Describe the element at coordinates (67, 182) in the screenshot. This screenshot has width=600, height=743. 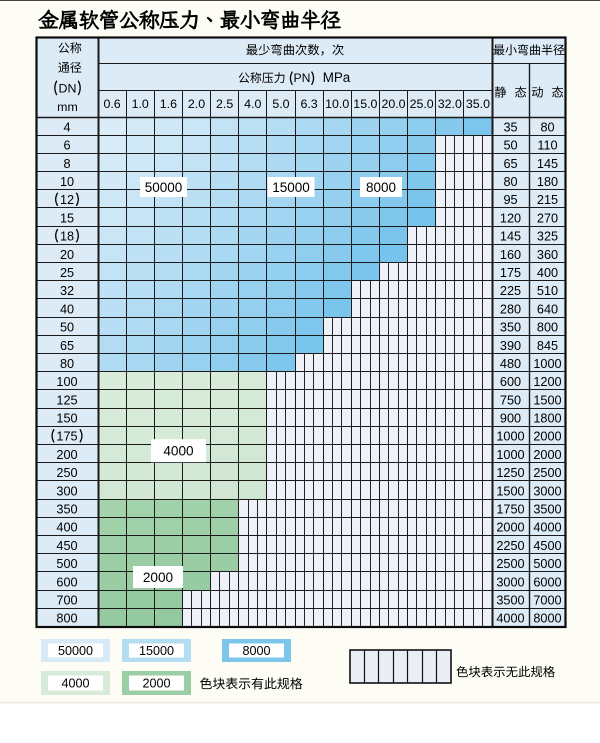
I see `svg-text: 10` at that location.